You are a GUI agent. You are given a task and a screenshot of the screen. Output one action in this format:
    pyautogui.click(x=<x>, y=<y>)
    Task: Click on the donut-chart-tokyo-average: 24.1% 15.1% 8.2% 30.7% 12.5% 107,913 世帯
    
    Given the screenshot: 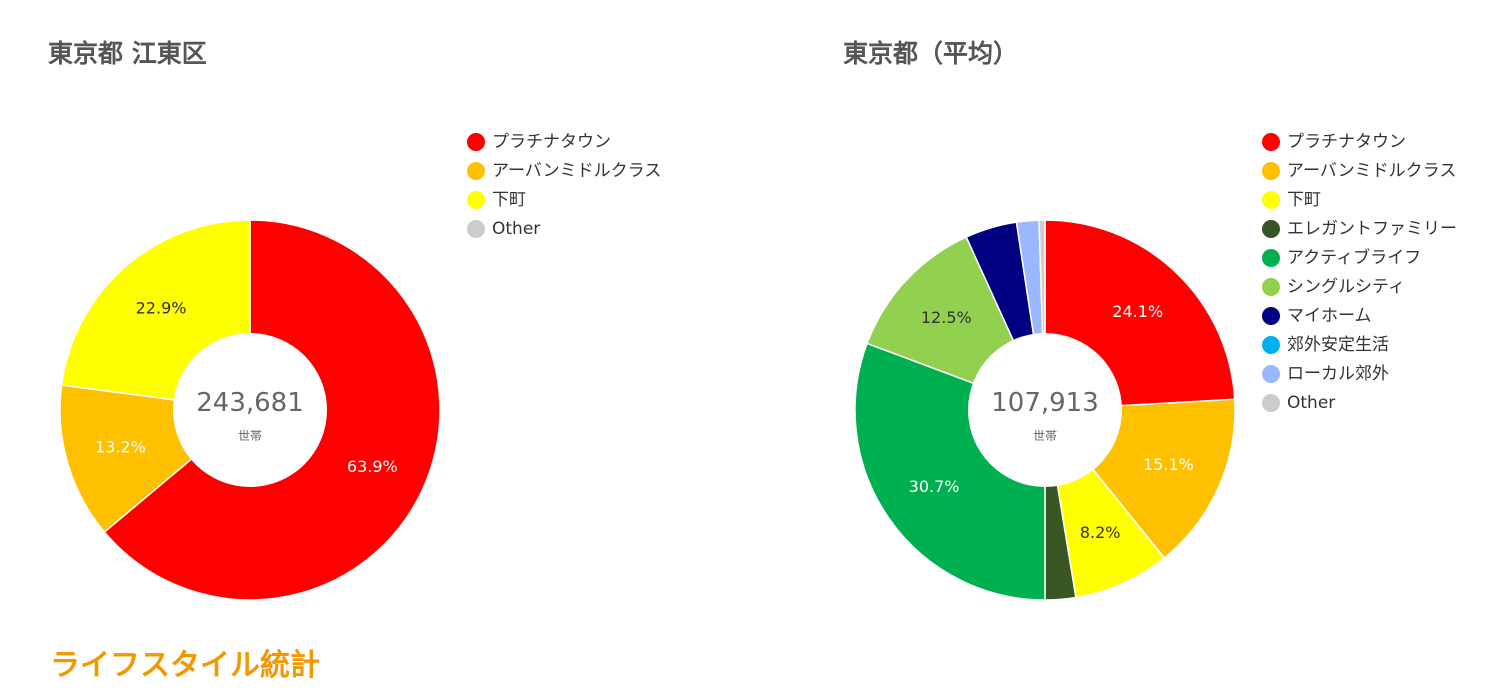 What is the action you would take?
    pyautogui.click(x=1045, y=410)
    